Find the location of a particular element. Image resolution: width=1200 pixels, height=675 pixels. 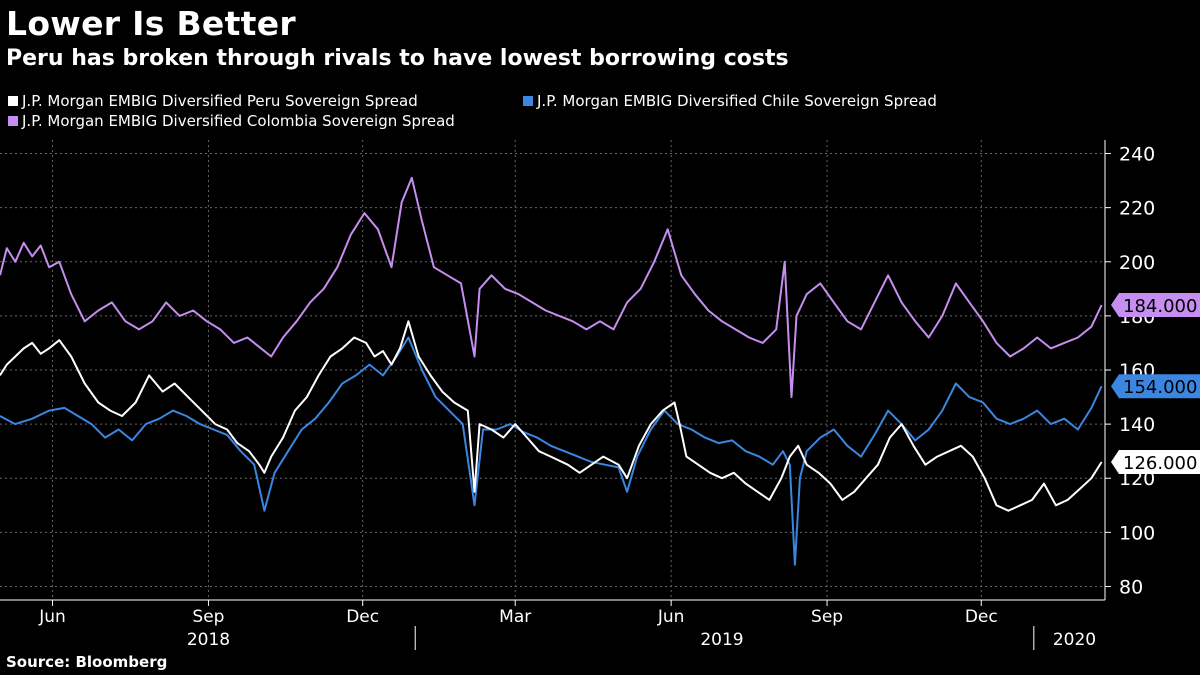

x-tick-label: Mar is located at coordinates (515, 617).